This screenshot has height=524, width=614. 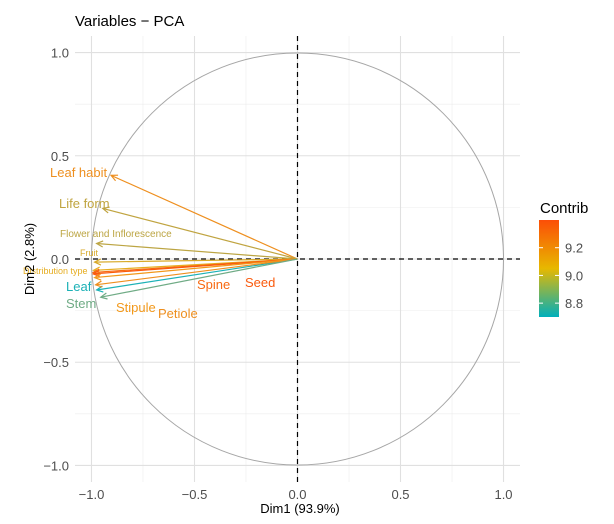 What do you see at coordinates (195, 269) in the screenshot?
I see `arrow-stipule` at bounding box center [195, 269].